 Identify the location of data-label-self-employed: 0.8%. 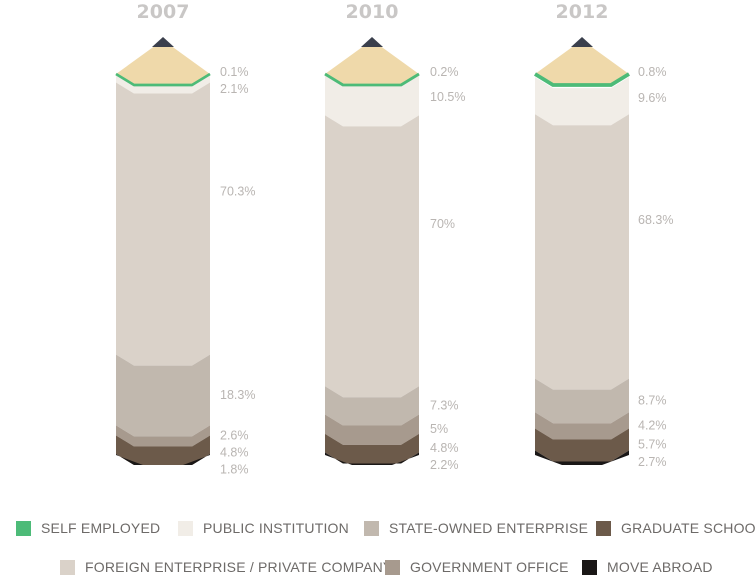
(652, 72).